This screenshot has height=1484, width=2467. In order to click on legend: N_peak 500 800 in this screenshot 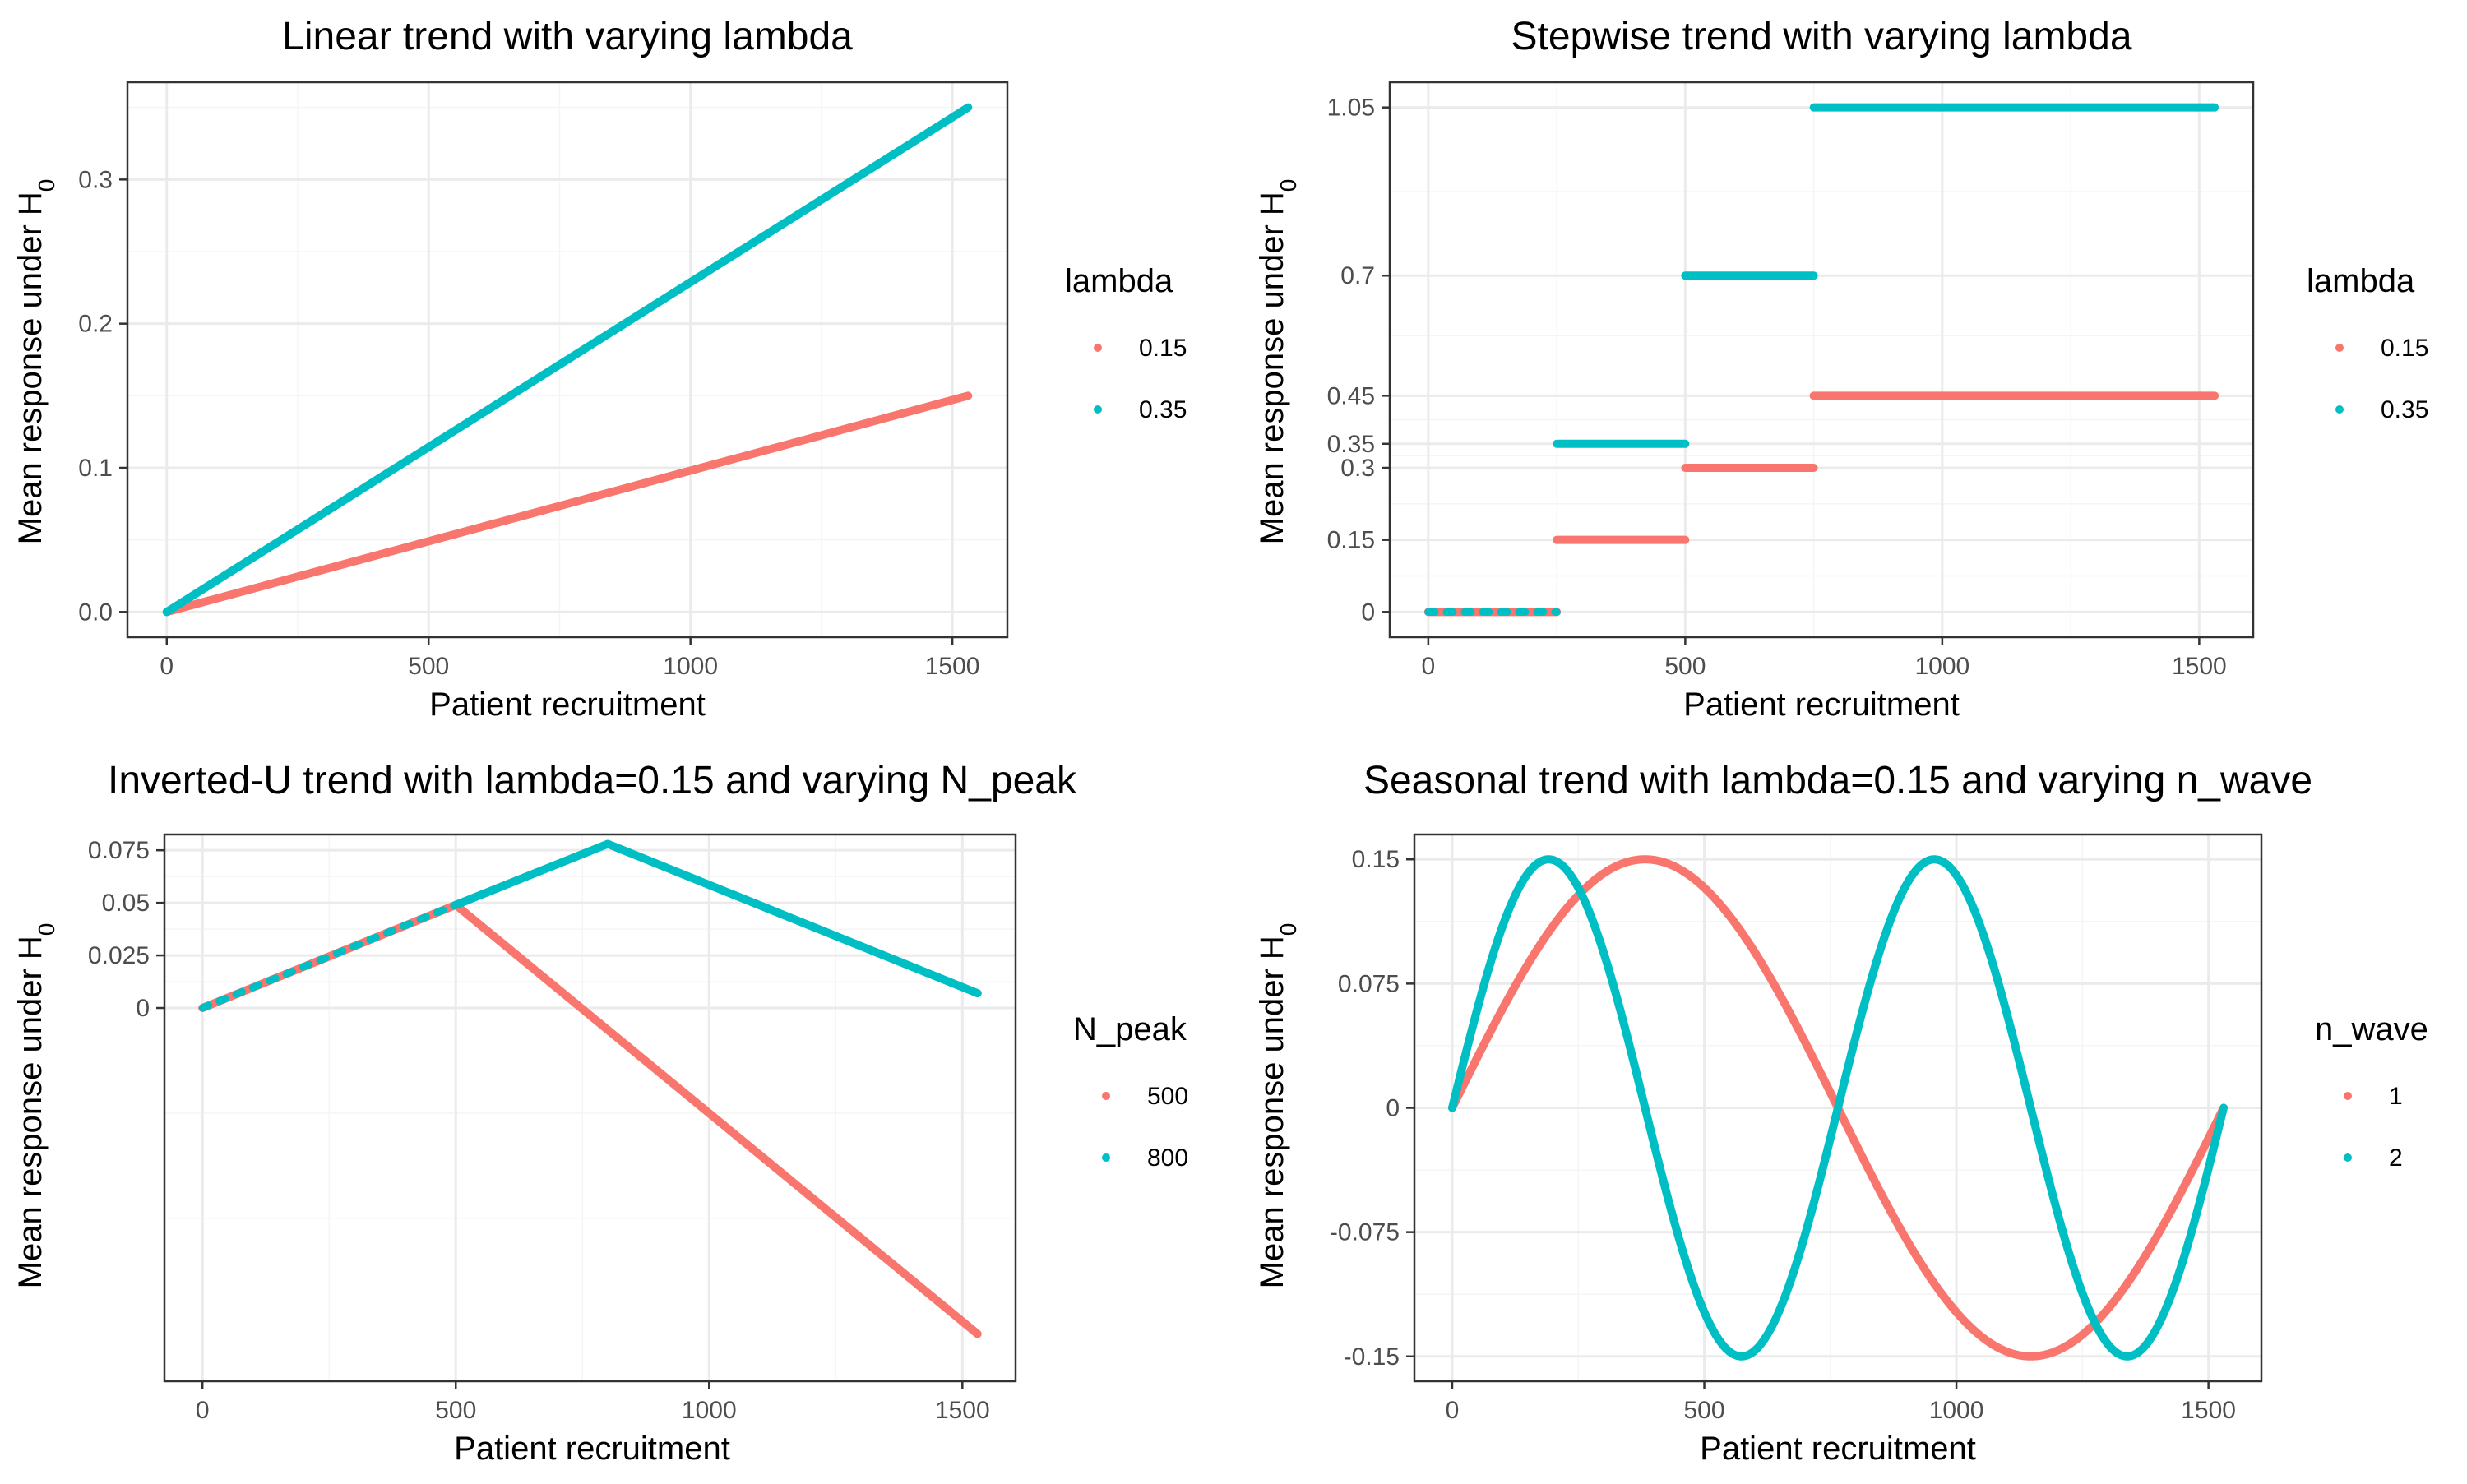, I will do `click(1131, 1091)`.